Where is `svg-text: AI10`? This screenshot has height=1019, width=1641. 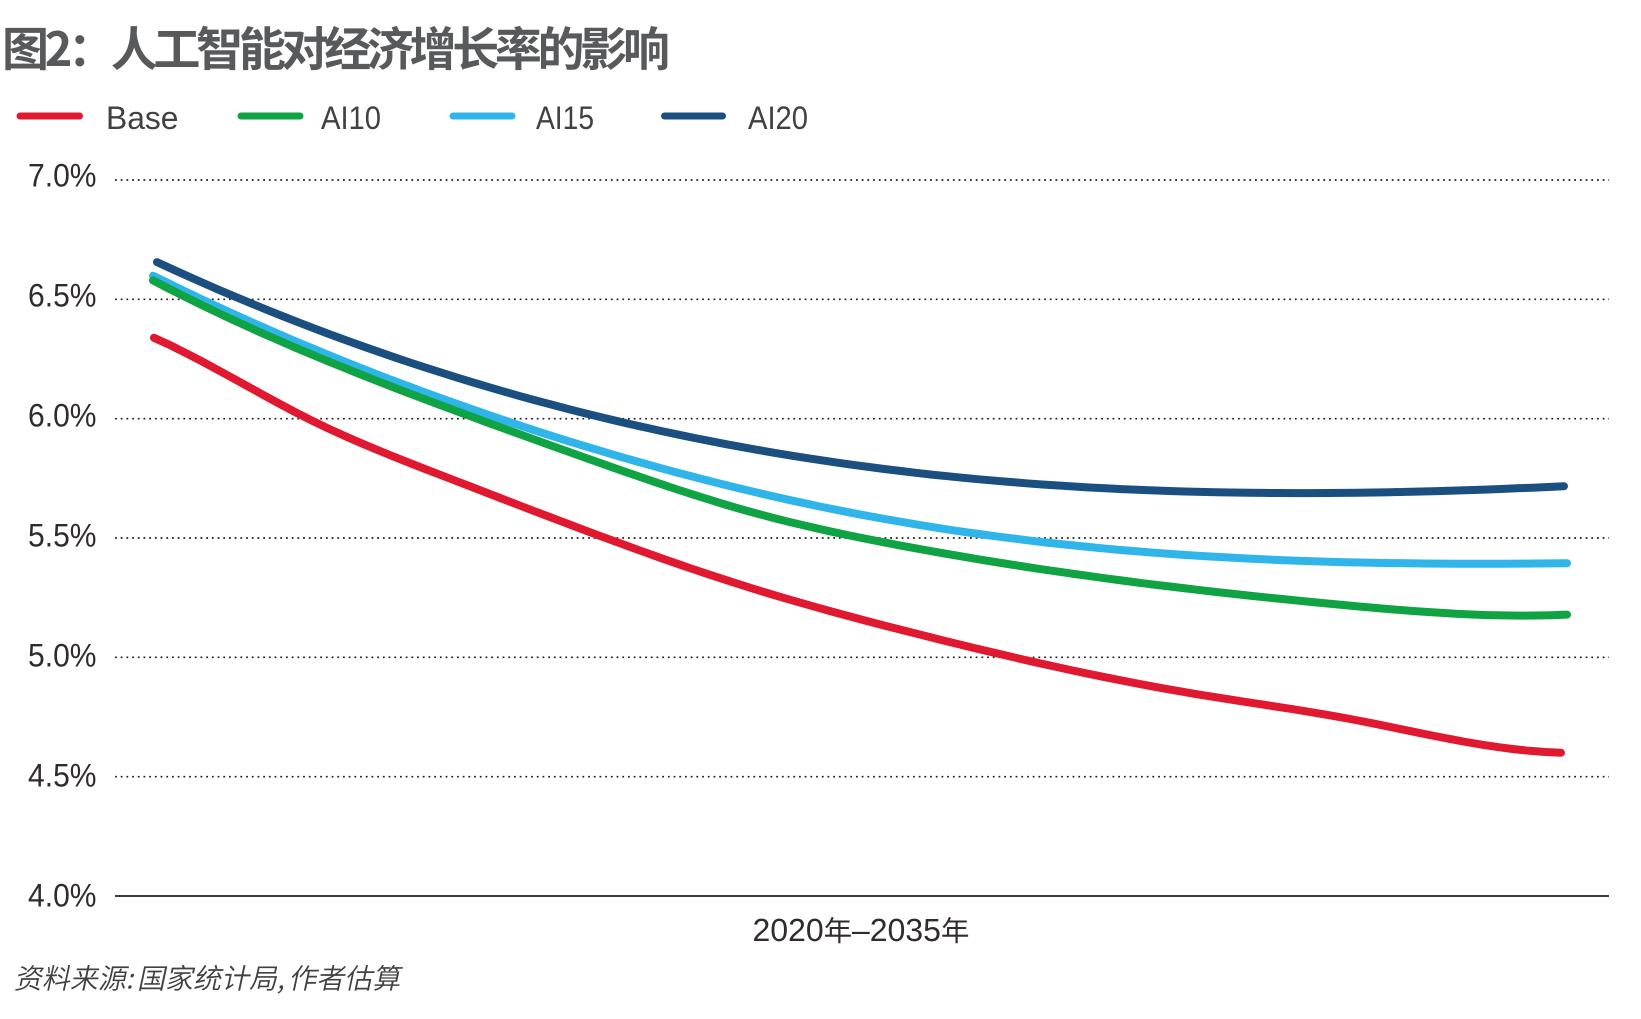
svg-text: AI10 is located at coordinates (351, 118).